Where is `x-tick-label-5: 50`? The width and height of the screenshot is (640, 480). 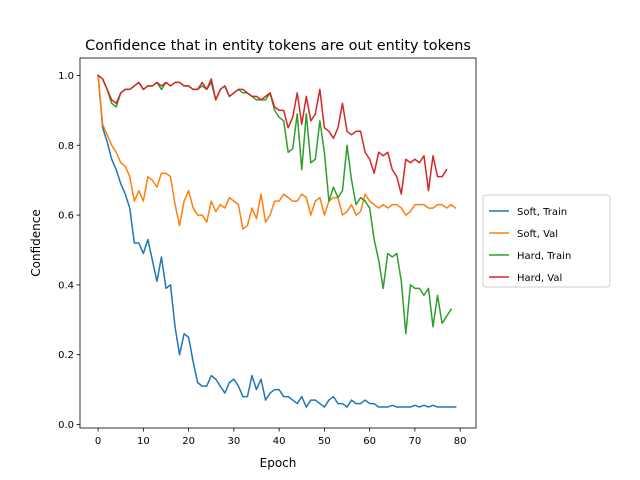 x-tick-label-5: 50 is located at coordinates (324, 441).